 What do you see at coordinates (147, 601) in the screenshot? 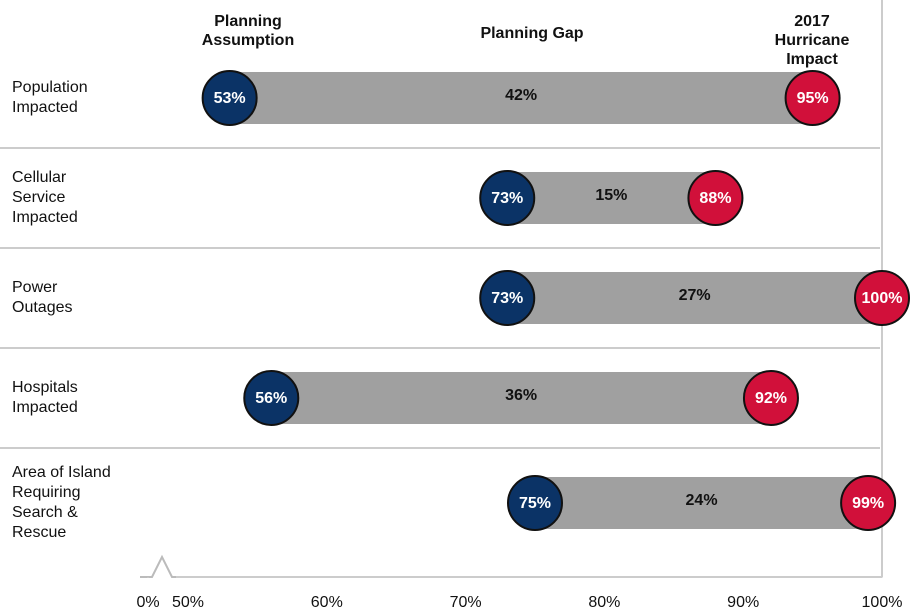
I see `x-tick-label: 0%` at bounding box center [147, 601].